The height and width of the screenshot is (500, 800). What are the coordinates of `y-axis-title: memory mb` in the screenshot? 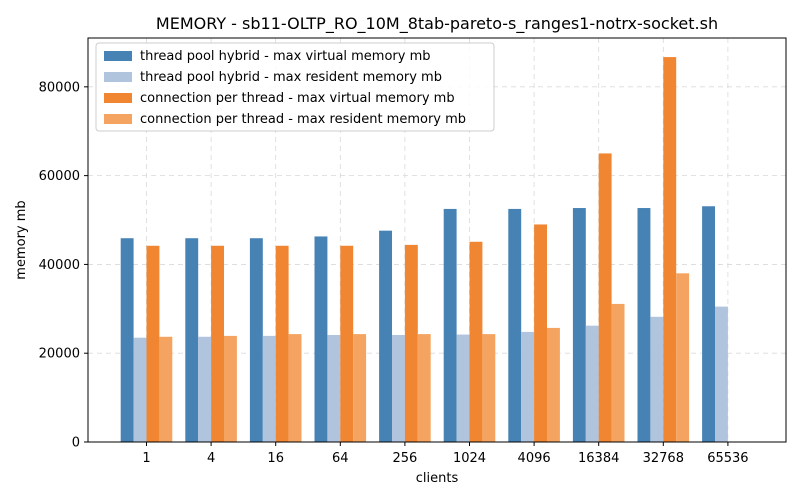 It's located at (21, 239).